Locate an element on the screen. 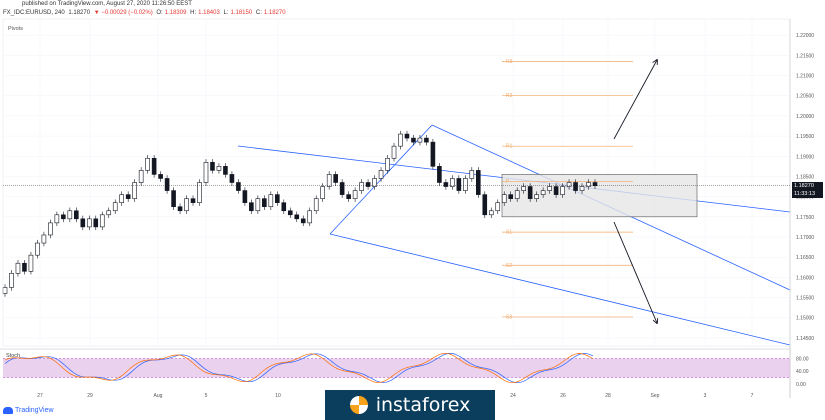  instaforex-watermark: instaforex is located at coordinates (410, 405).